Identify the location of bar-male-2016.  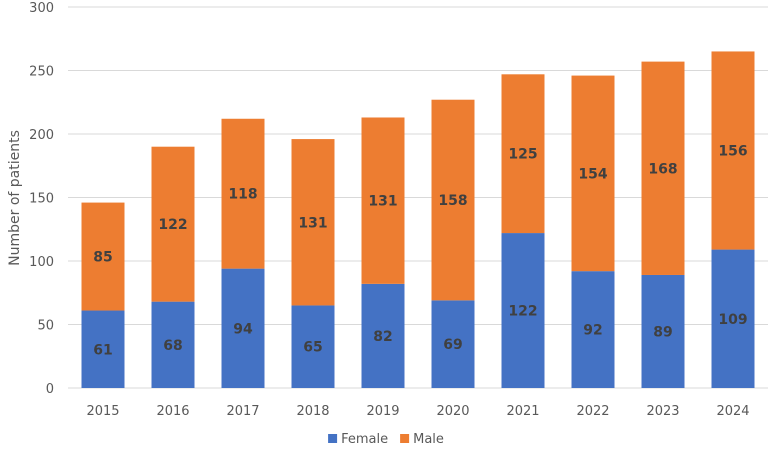
(173, 224).